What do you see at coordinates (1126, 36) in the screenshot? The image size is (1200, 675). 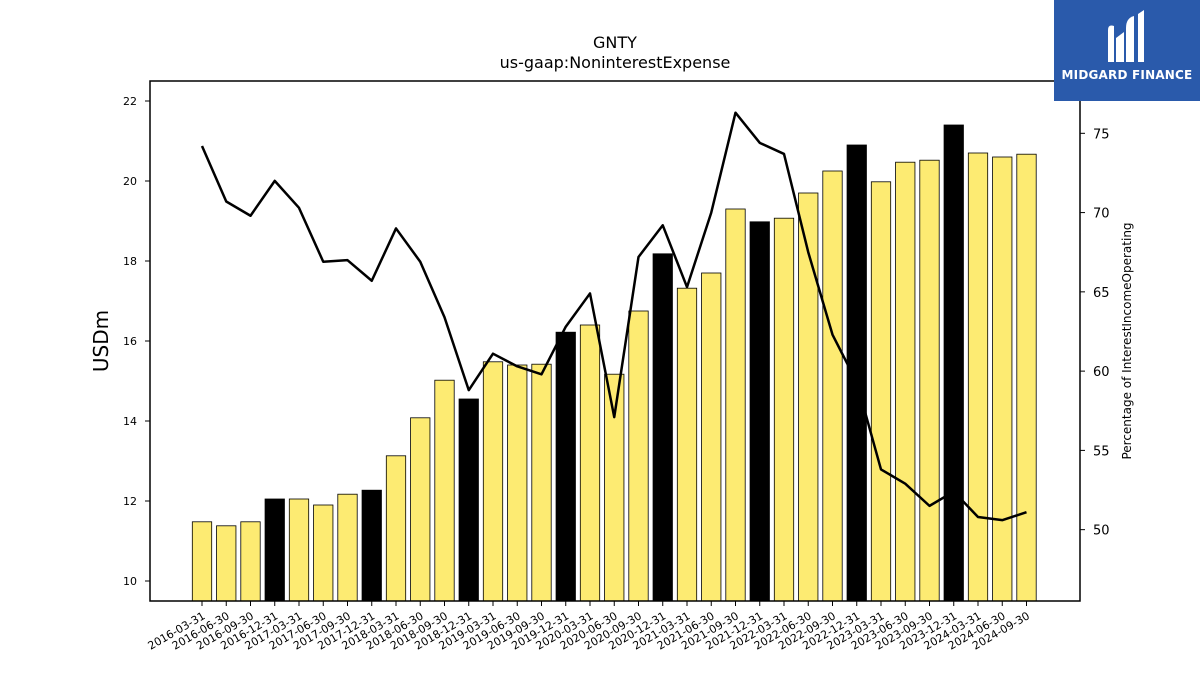 I see `logo-mark-icon` at bounding box center [1126, 36].